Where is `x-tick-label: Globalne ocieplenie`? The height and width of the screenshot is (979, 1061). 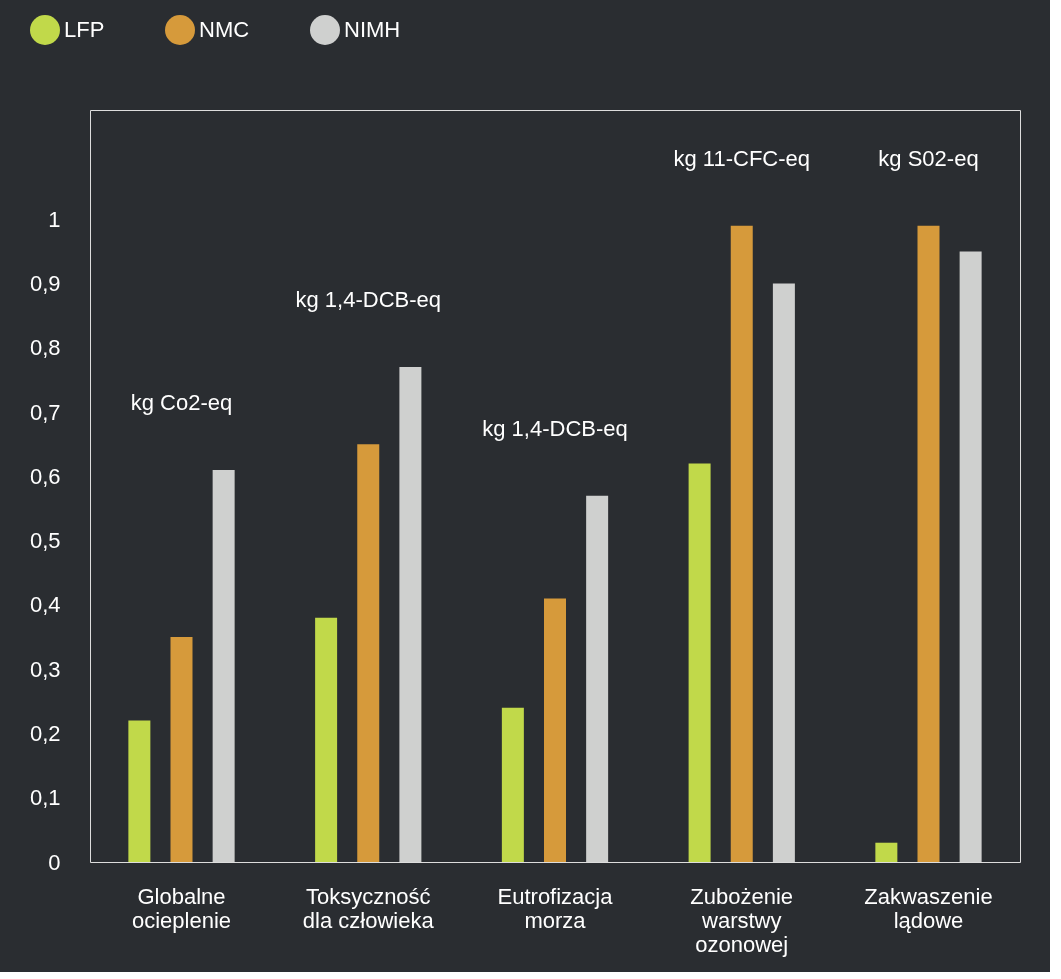
x-tick-label: Globalne ocieplenie is located at coordinates (181, 908).